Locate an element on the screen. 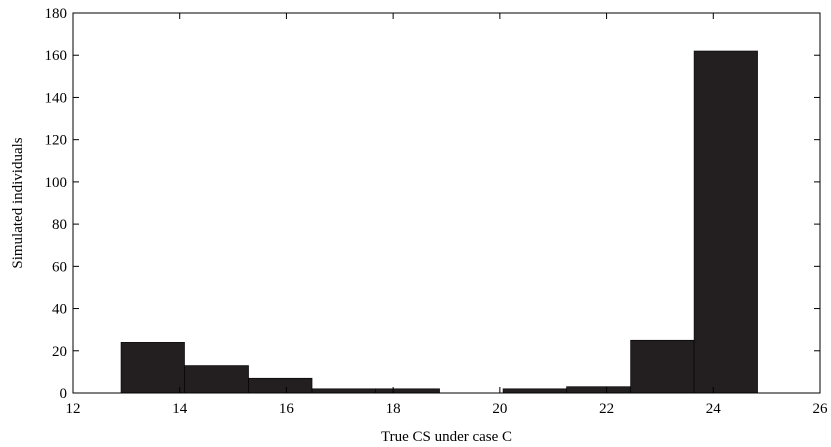 This screenshot has height=447, width=831. y-tick-label: 140 is located at coordinates (56, 98).